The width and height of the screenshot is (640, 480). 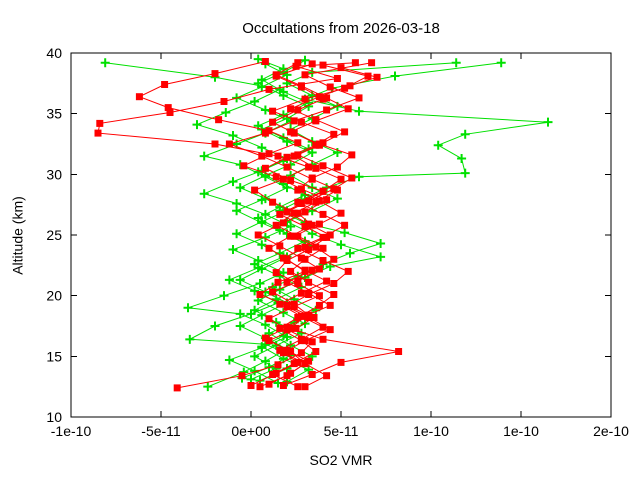 I want to click on y-tick-label: 25, so click(x=54, y=235).